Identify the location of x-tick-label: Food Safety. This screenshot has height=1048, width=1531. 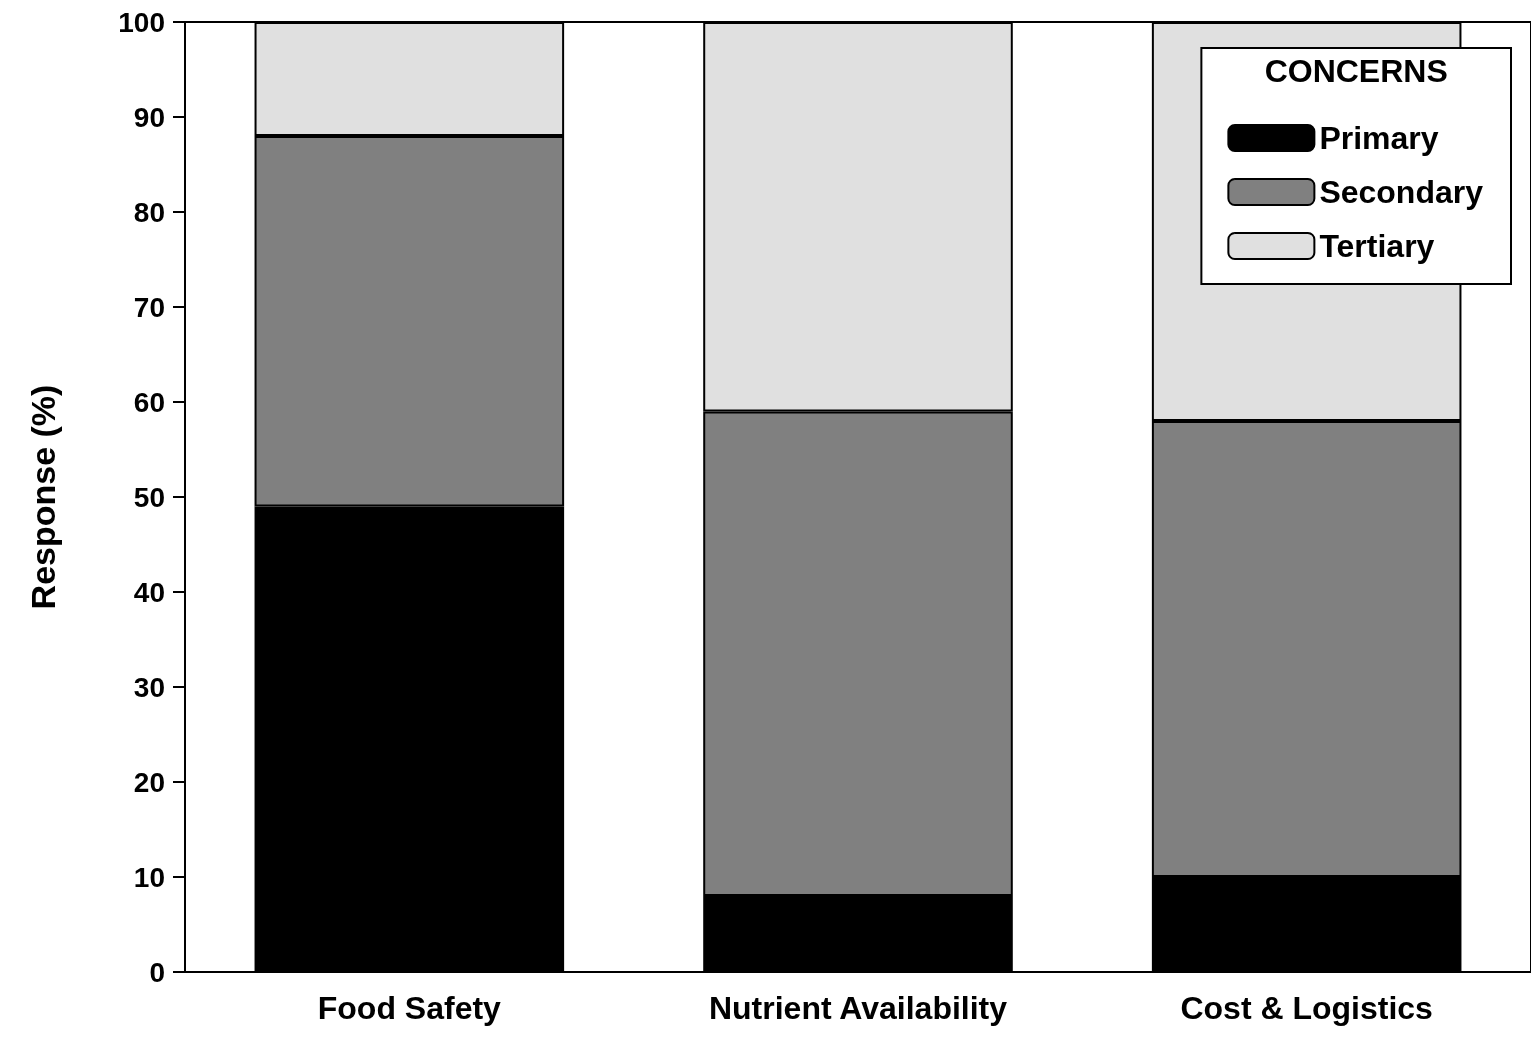
(409, 1008).